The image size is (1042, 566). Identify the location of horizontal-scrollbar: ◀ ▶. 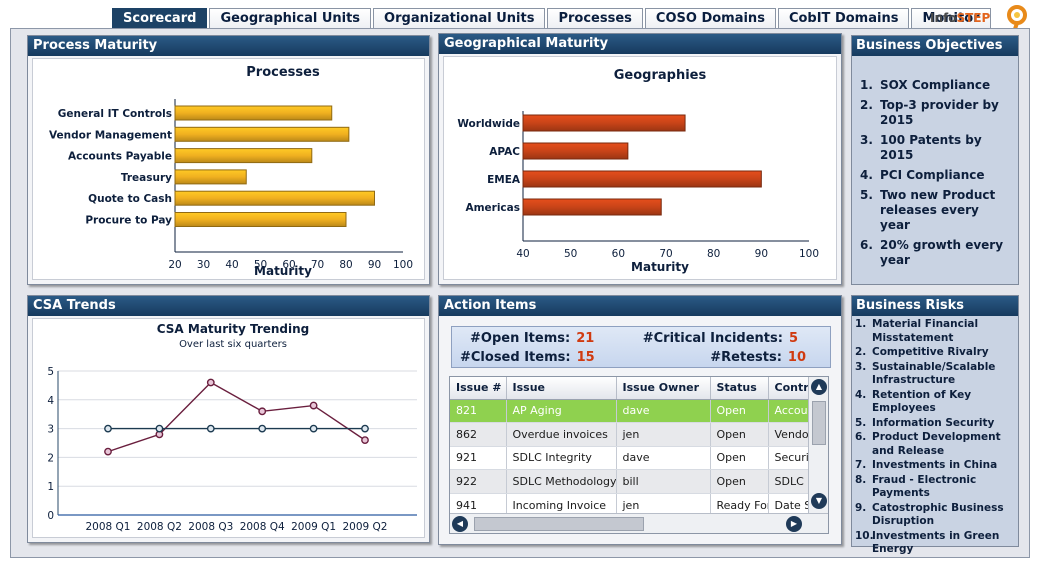
(639, 523).